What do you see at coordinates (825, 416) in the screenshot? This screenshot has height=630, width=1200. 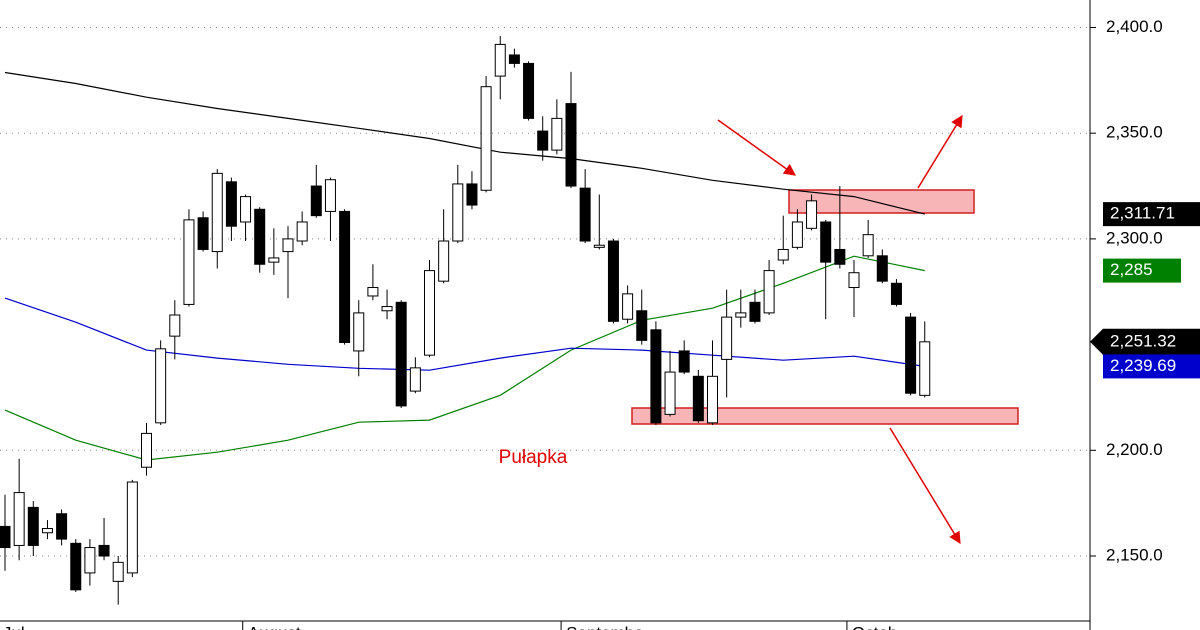 I see `support-zone` at bounding box center [825, 416].